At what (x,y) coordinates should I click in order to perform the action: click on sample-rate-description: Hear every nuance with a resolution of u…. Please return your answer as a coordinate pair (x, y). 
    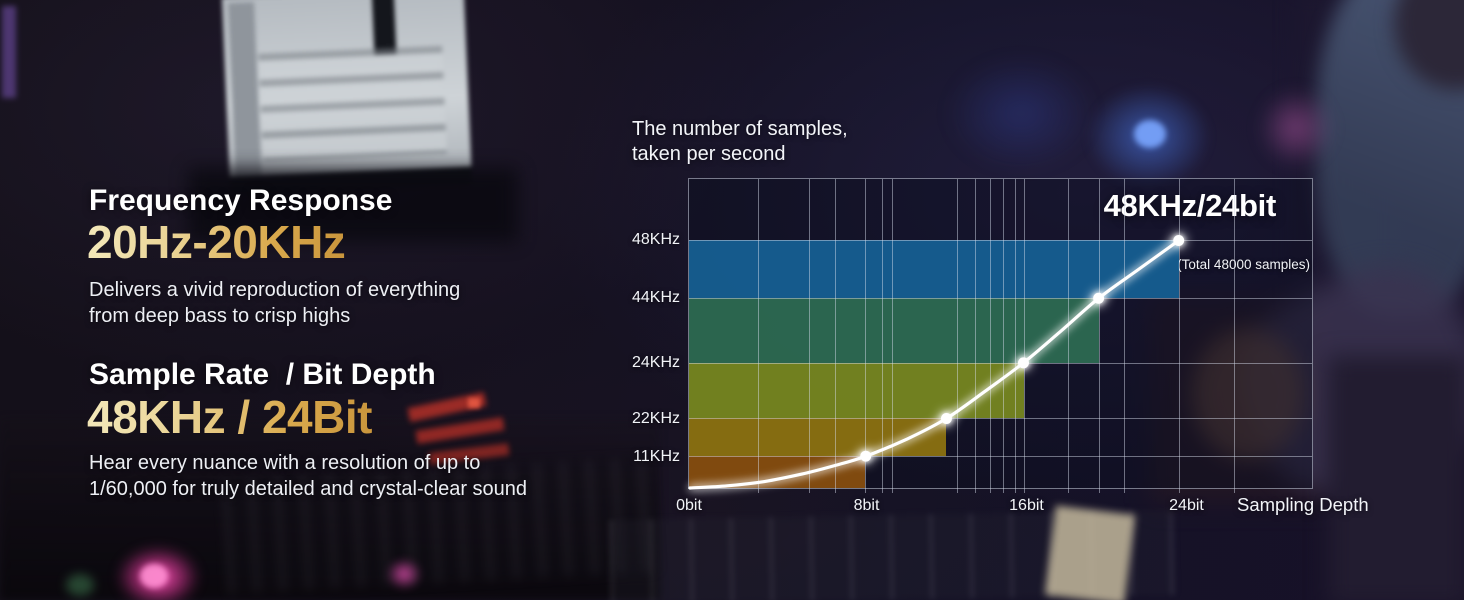
    Looking at the image, I should click on (308, 476).